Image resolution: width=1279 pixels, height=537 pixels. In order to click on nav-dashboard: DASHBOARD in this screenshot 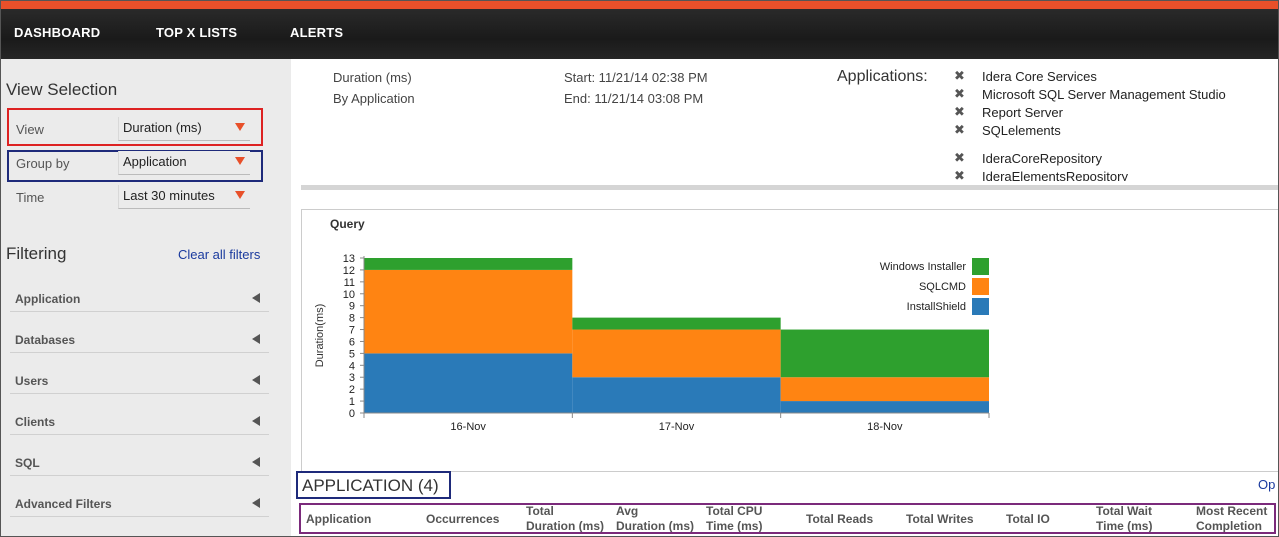, I will do `click(57, 32)`.